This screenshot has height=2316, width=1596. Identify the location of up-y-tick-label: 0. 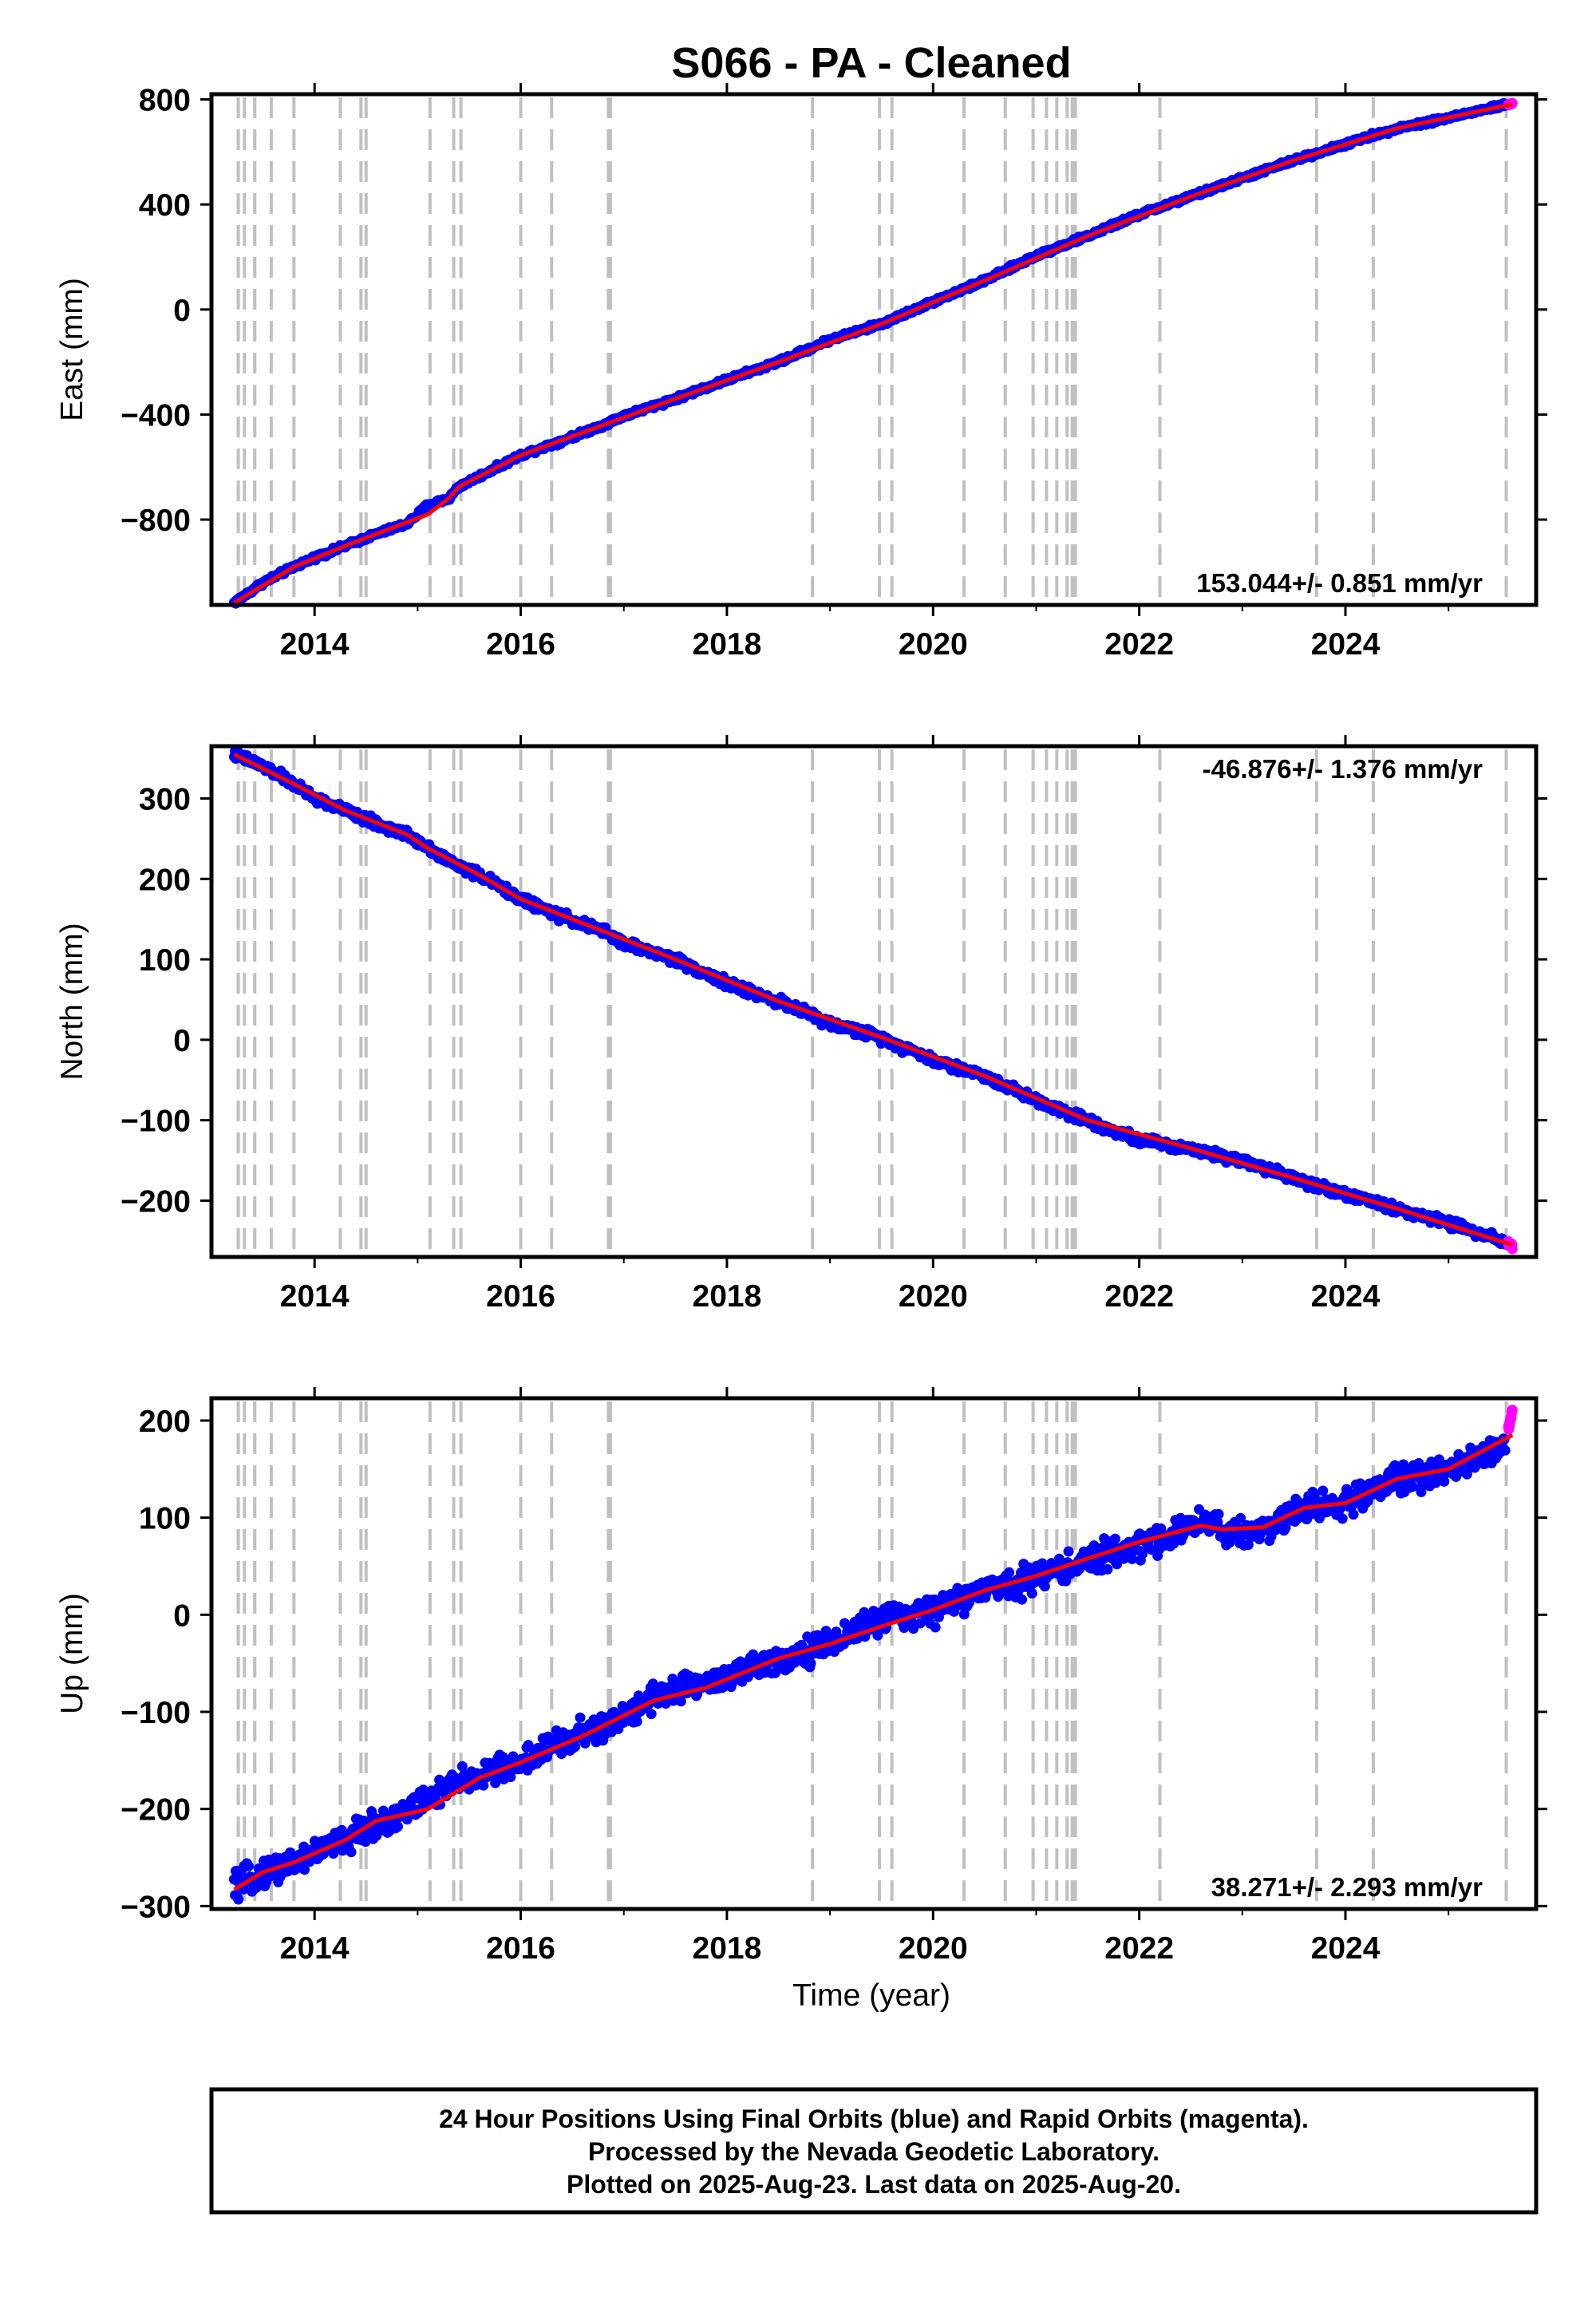
(182, 1616).